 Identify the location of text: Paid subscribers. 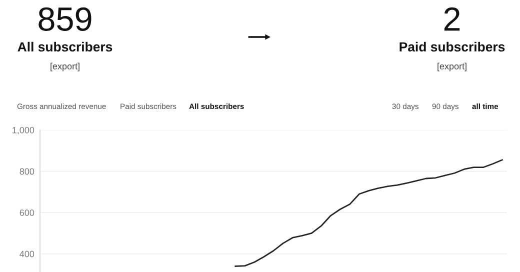
(452, 47).